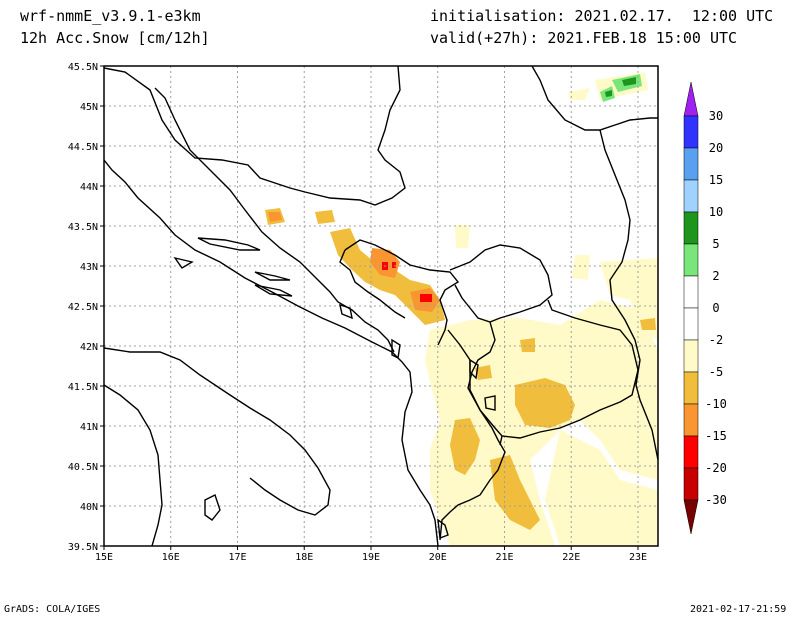  Describe the element at coordinates (83, 147) in the screenshot. I see `lat-tick-label: 44.5N` at that location.